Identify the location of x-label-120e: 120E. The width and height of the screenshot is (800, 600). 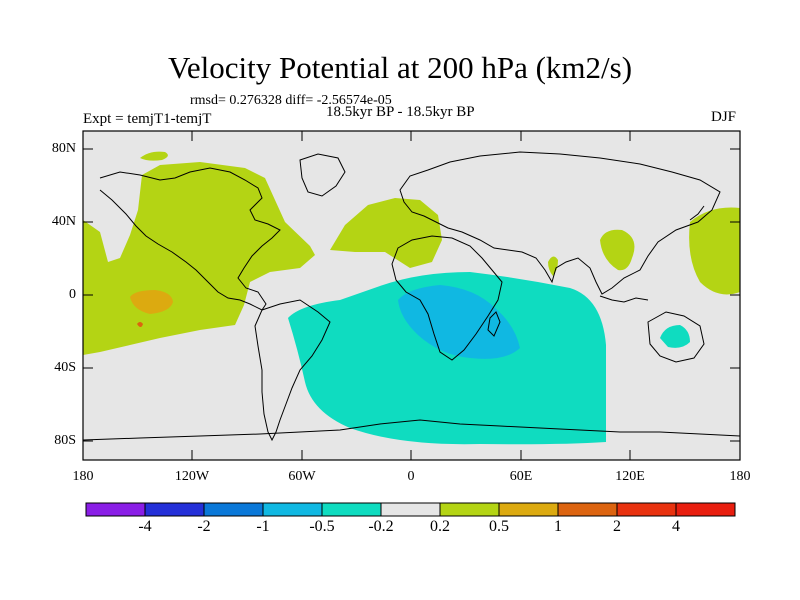
(630, 476).